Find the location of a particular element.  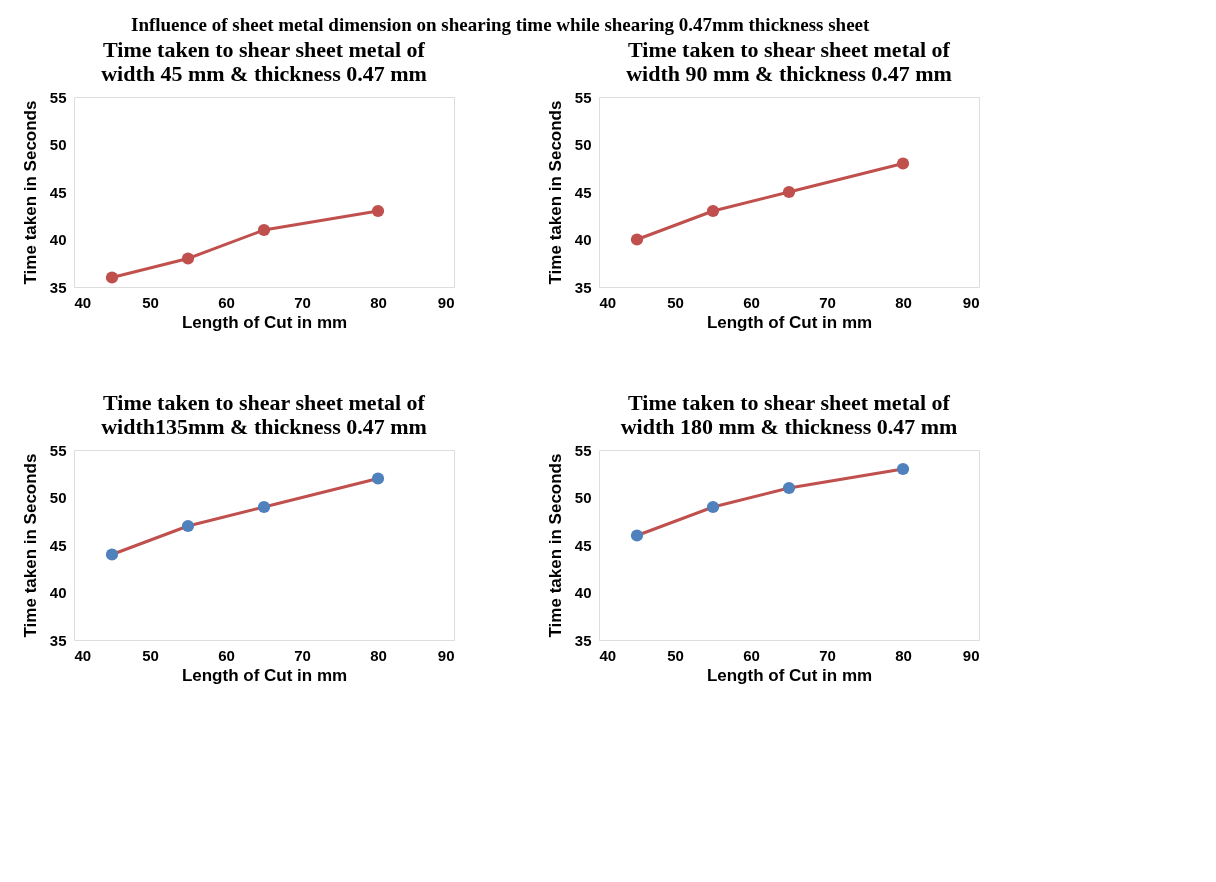

text: Influence of sheet metal dimension on shearing time while shearing 0.47mm thickness sheet is located at coordinates (500, 24).